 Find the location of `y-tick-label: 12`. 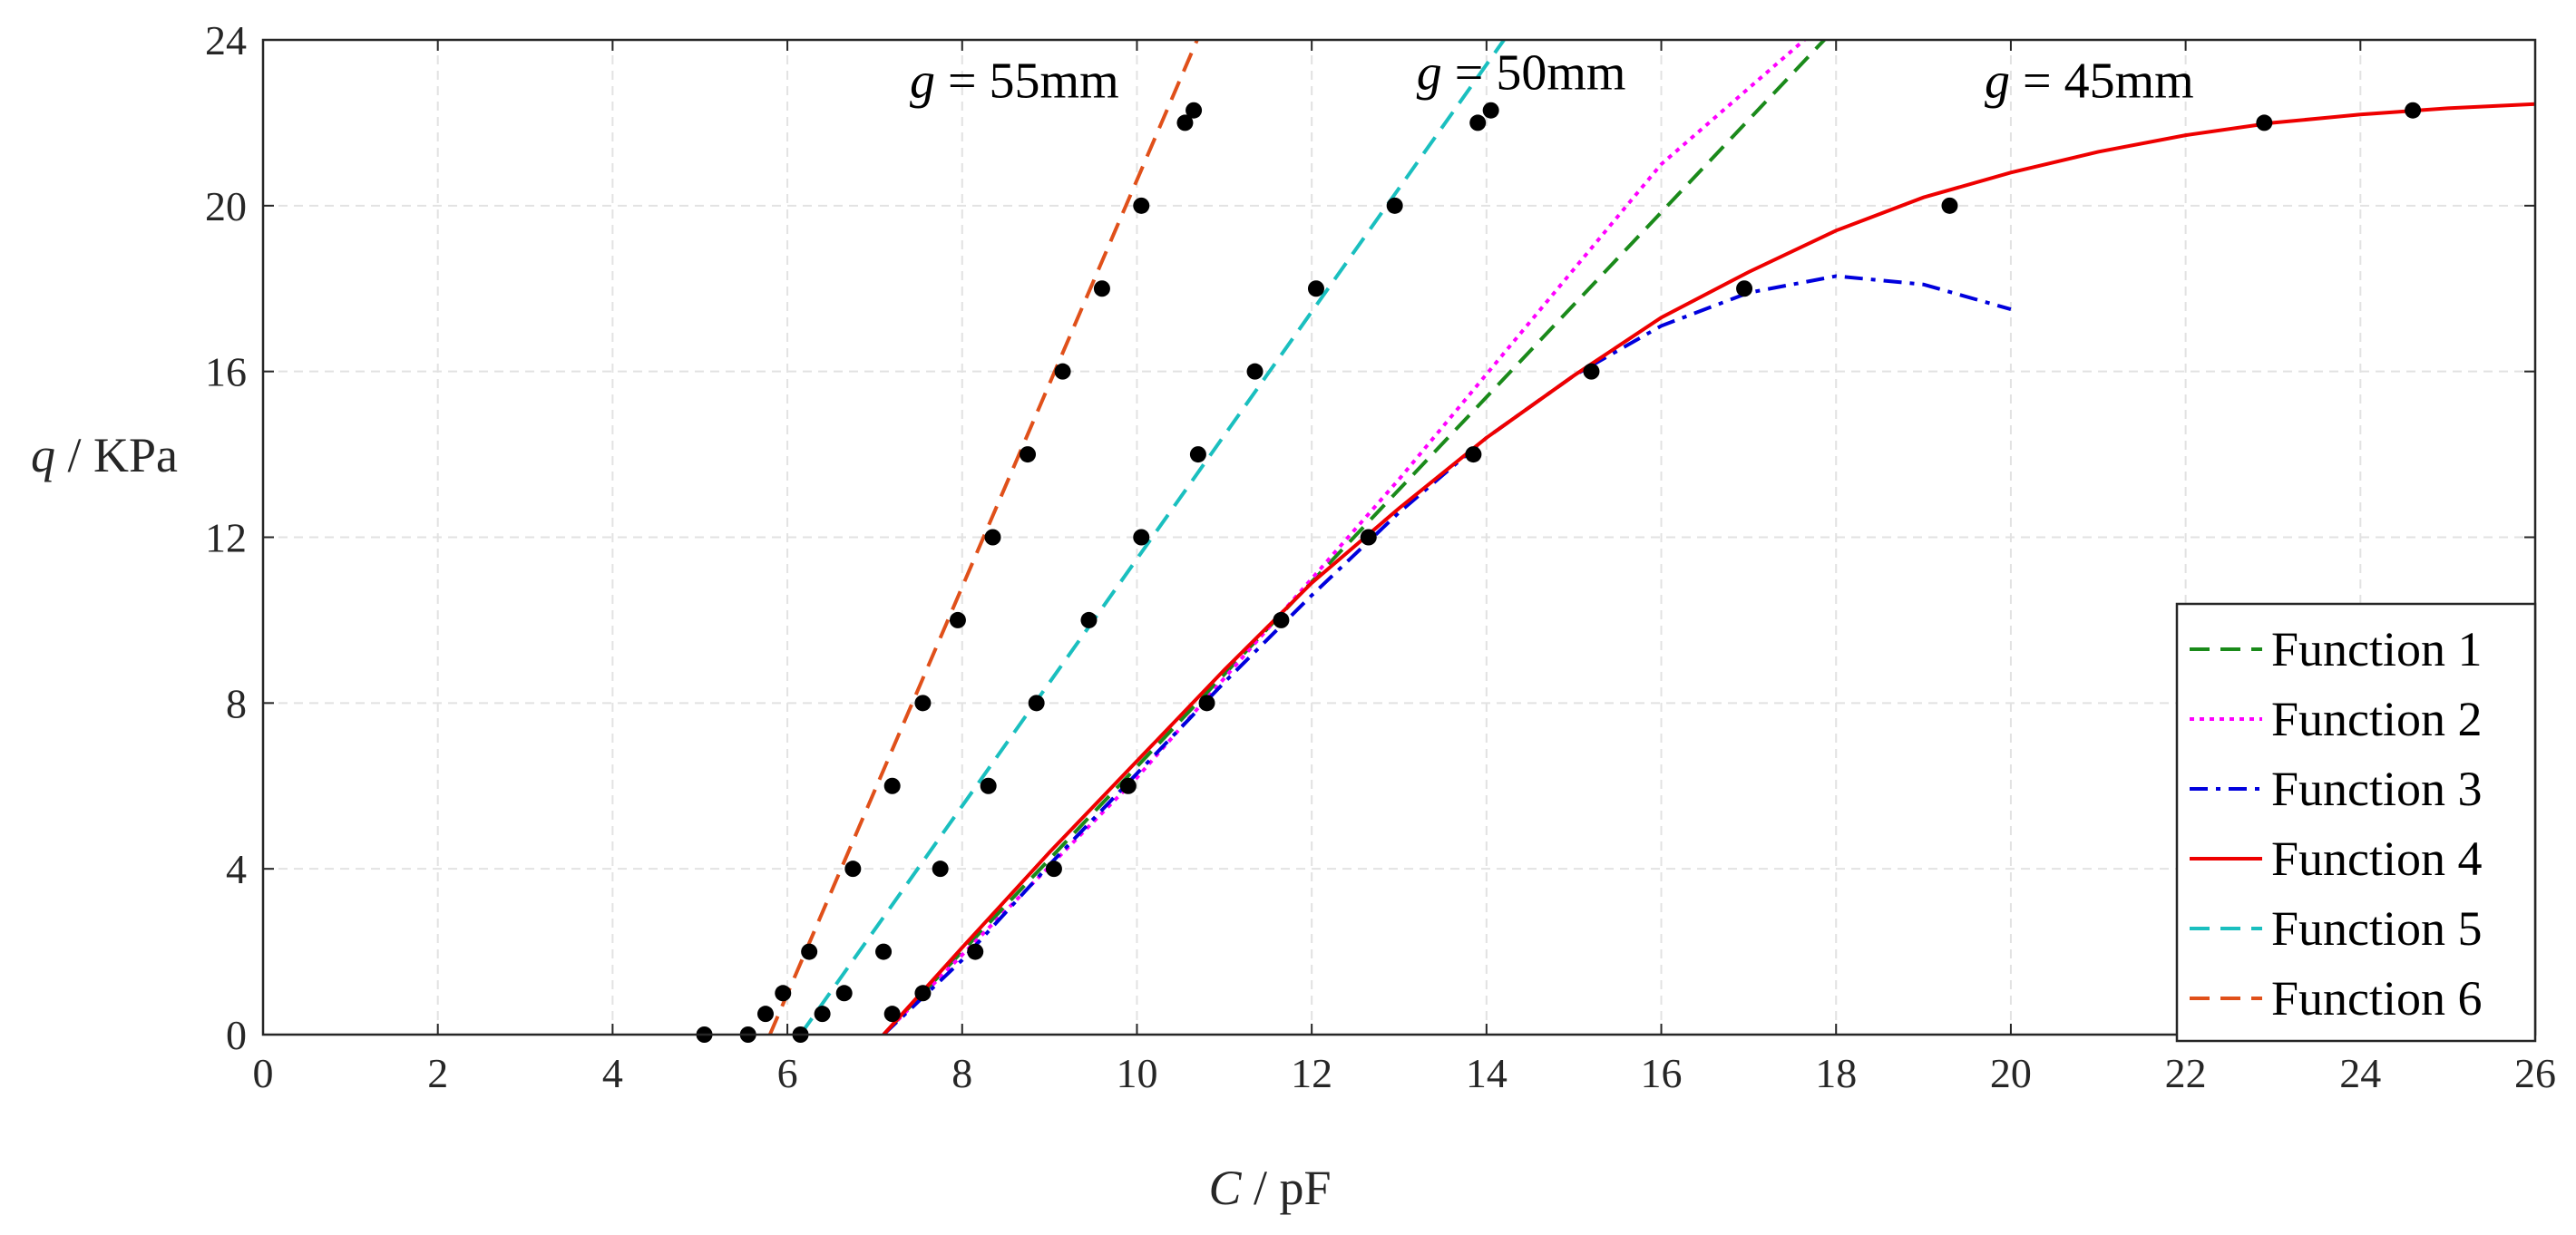

y-tick-label: 12 is located at coordinates (226, 538).